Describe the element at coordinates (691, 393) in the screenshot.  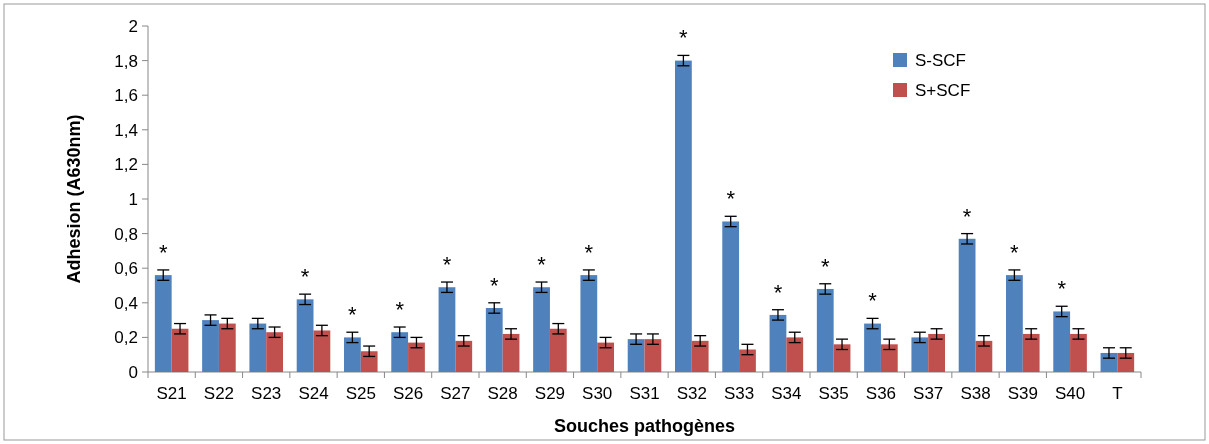
I see `x-tick-label: S32` at that location.